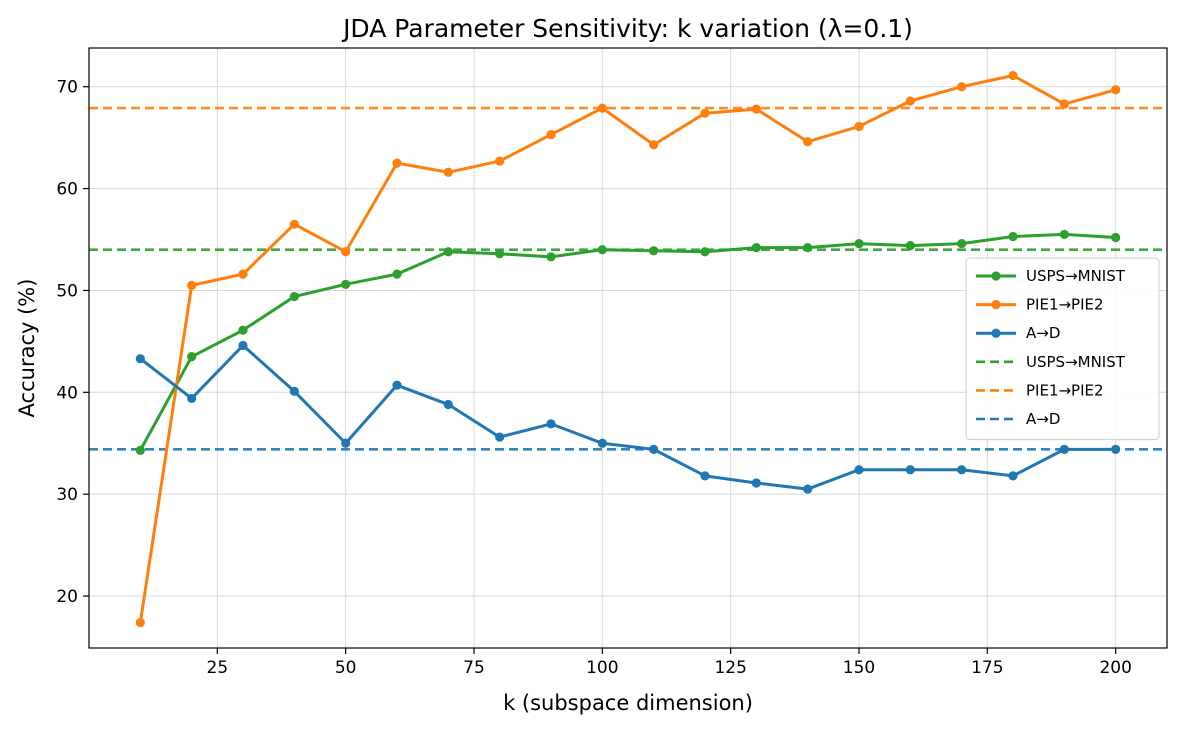 This screenshot has width=1182, height=734. I want to click on y-tick-label: 40, so click(67, 393).